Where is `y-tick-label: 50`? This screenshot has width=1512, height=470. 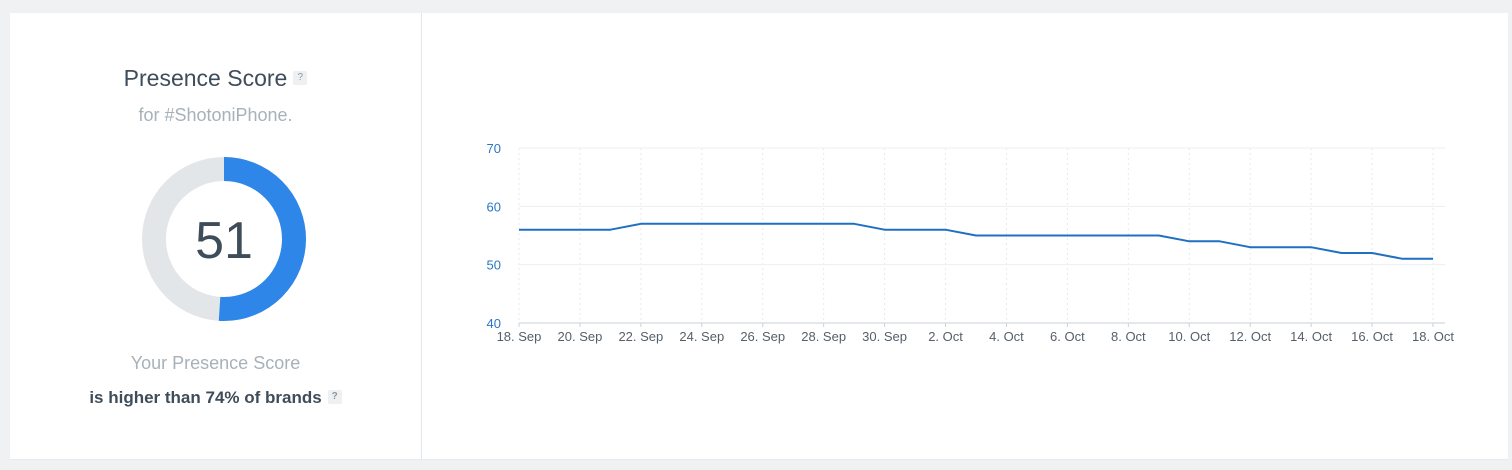 y-tick-label: 50 is located at coordinates (494, 265).